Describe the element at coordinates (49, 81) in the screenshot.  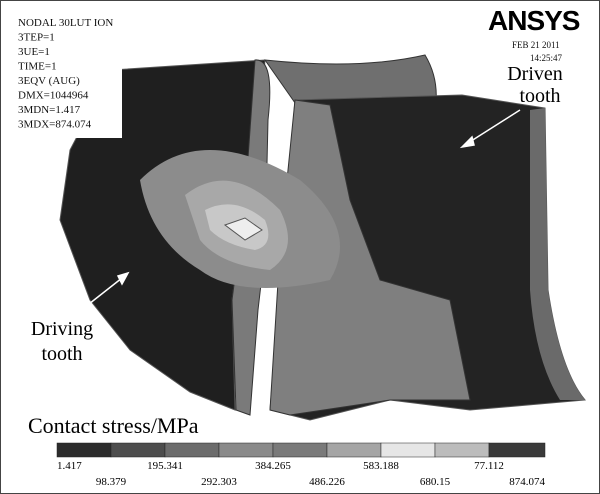
I see `info-line: 3EQV (AUG)` at that location.